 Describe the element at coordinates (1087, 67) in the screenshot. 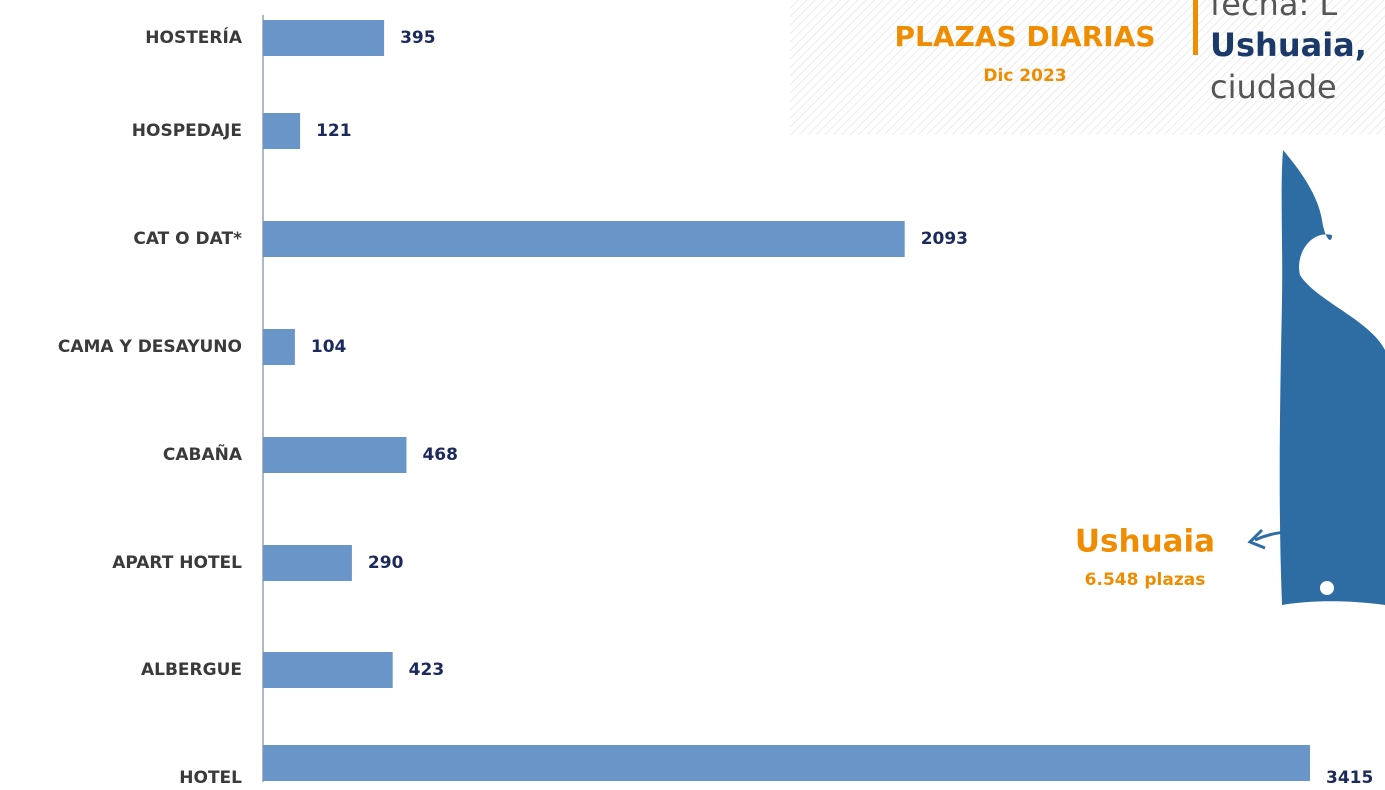

I see `header-box` at that location.